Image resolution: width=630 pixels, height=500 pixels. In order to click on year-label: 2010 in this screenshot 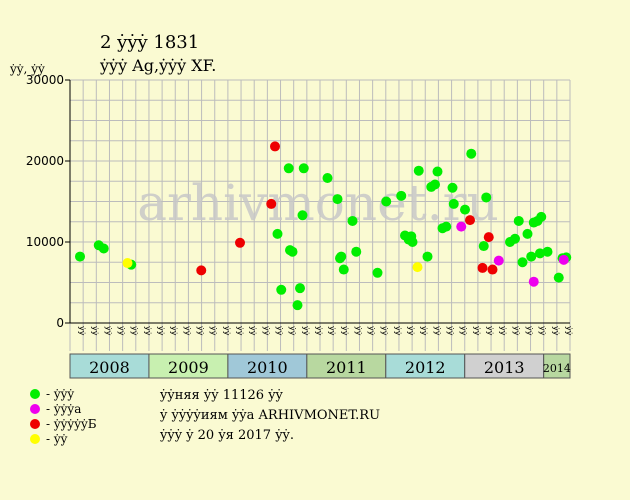, I will do `click(267, 367)`.